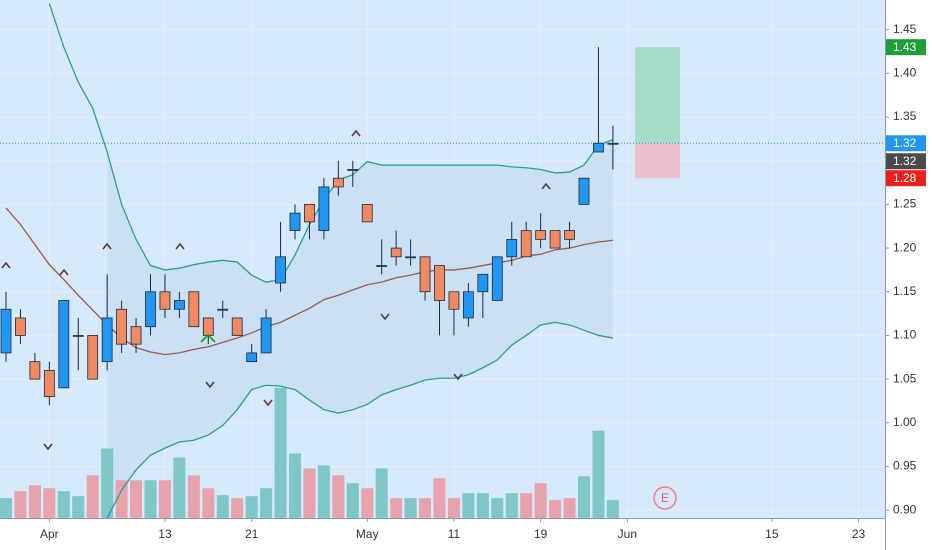 The height and width of the screenshot is (550, 932). I want to click on y-tick-label: 1.00, so click(905, 422).